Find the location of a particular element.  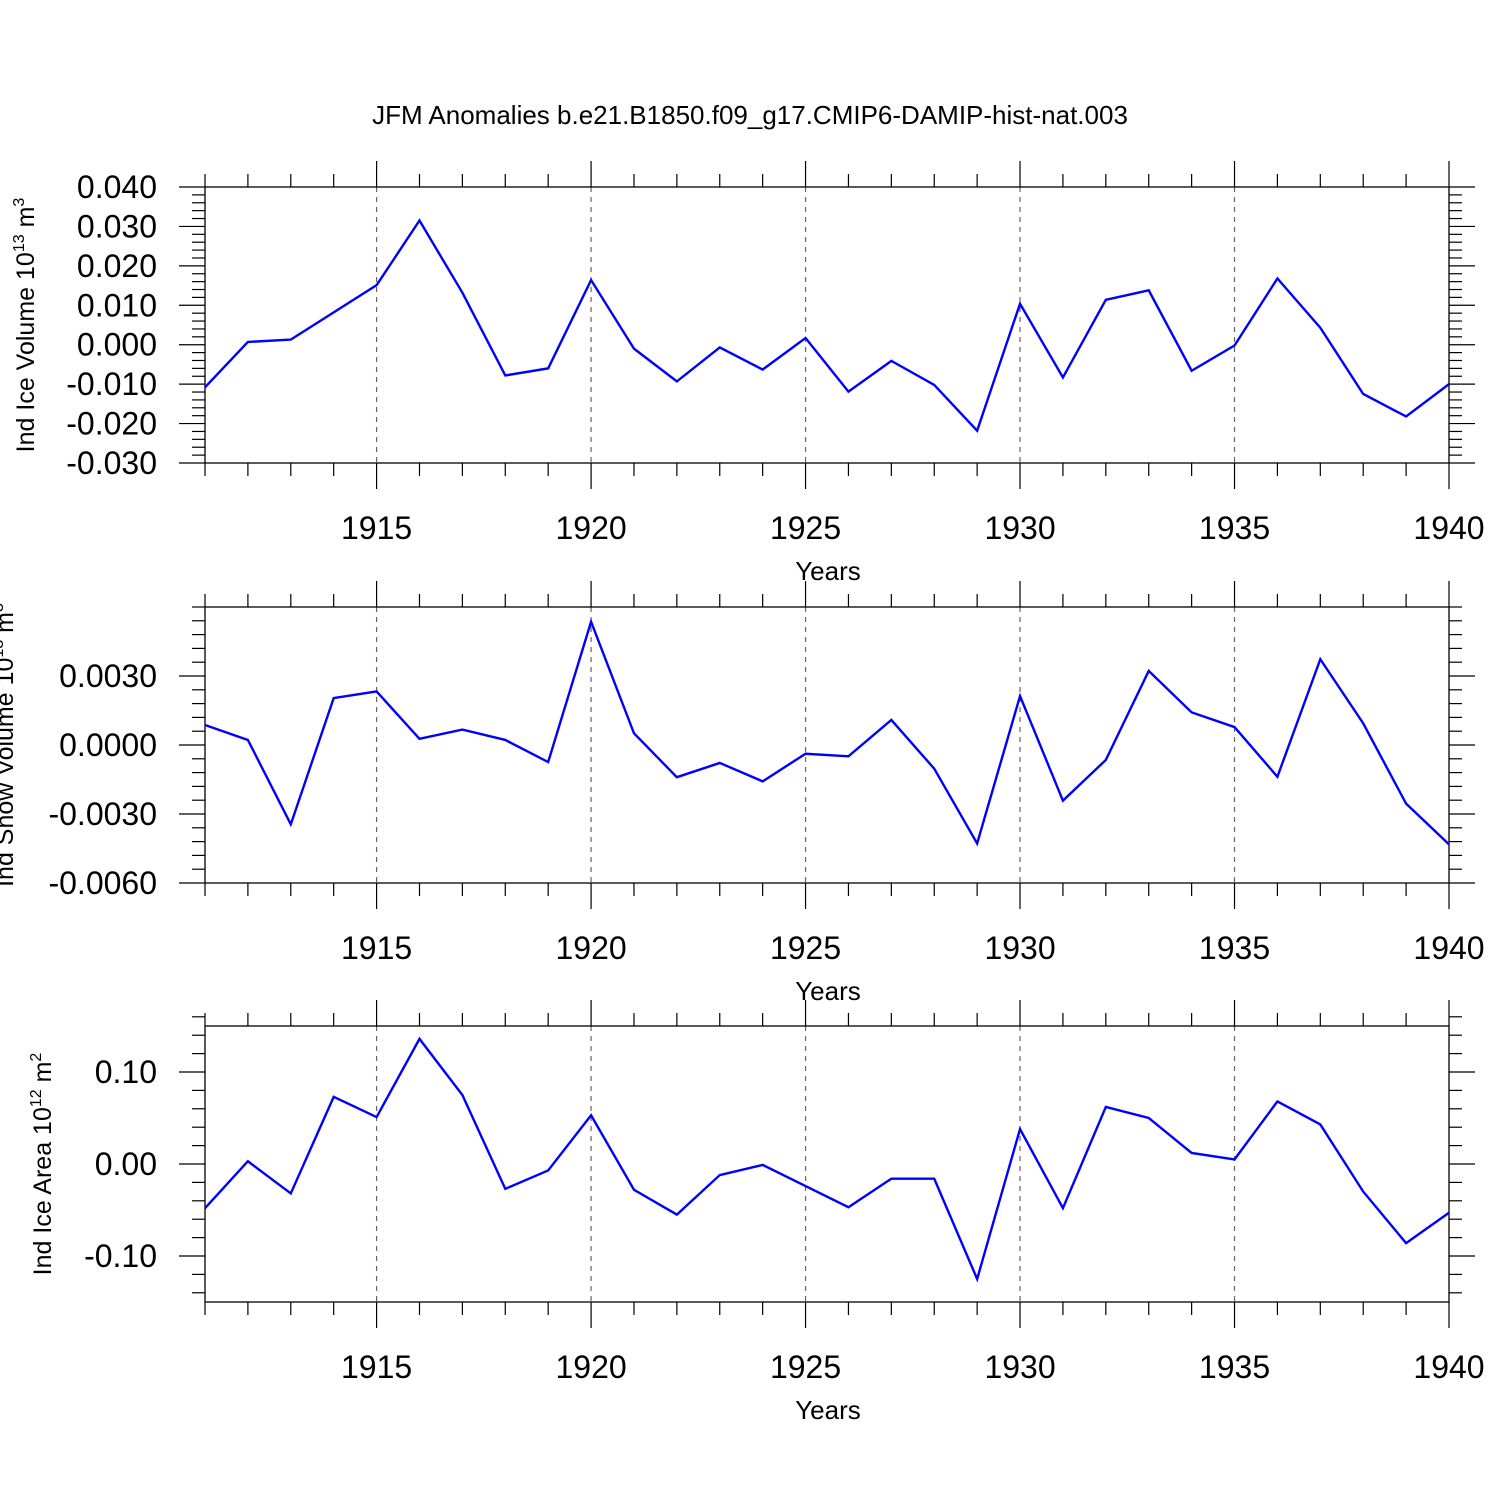

y-tick-label: 0.0000 is located at coordinates (108, 745).